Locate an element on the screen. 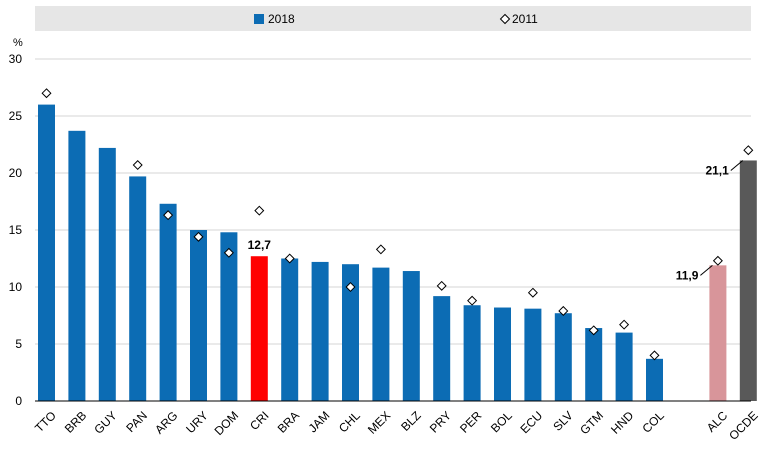 The height and width of the screenshot is (450, 775). marker-hnd is located at coordinates (624, 324).